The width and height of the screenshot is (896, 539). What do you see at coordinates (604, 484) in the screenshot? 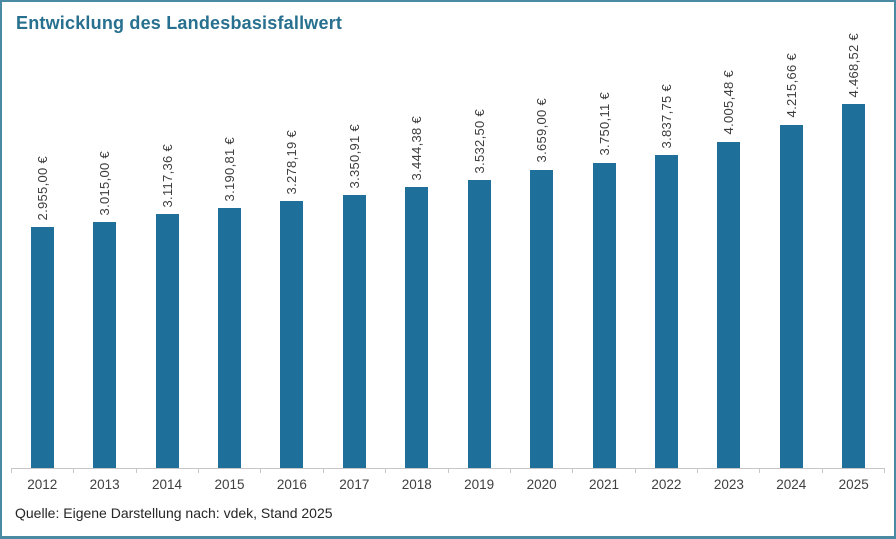
I see `year-label: 2021` at bounding box center [604, 484].